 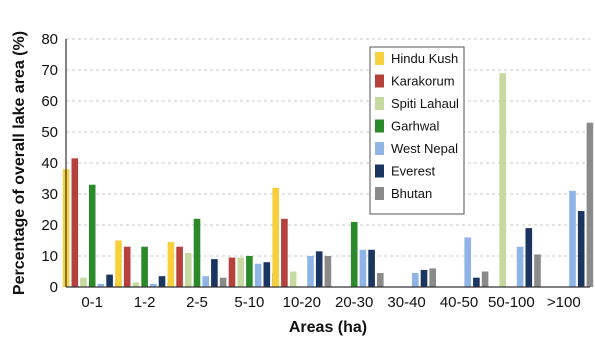 I want to click on x-tick-label: 0-1, so click(x=92, y=302).